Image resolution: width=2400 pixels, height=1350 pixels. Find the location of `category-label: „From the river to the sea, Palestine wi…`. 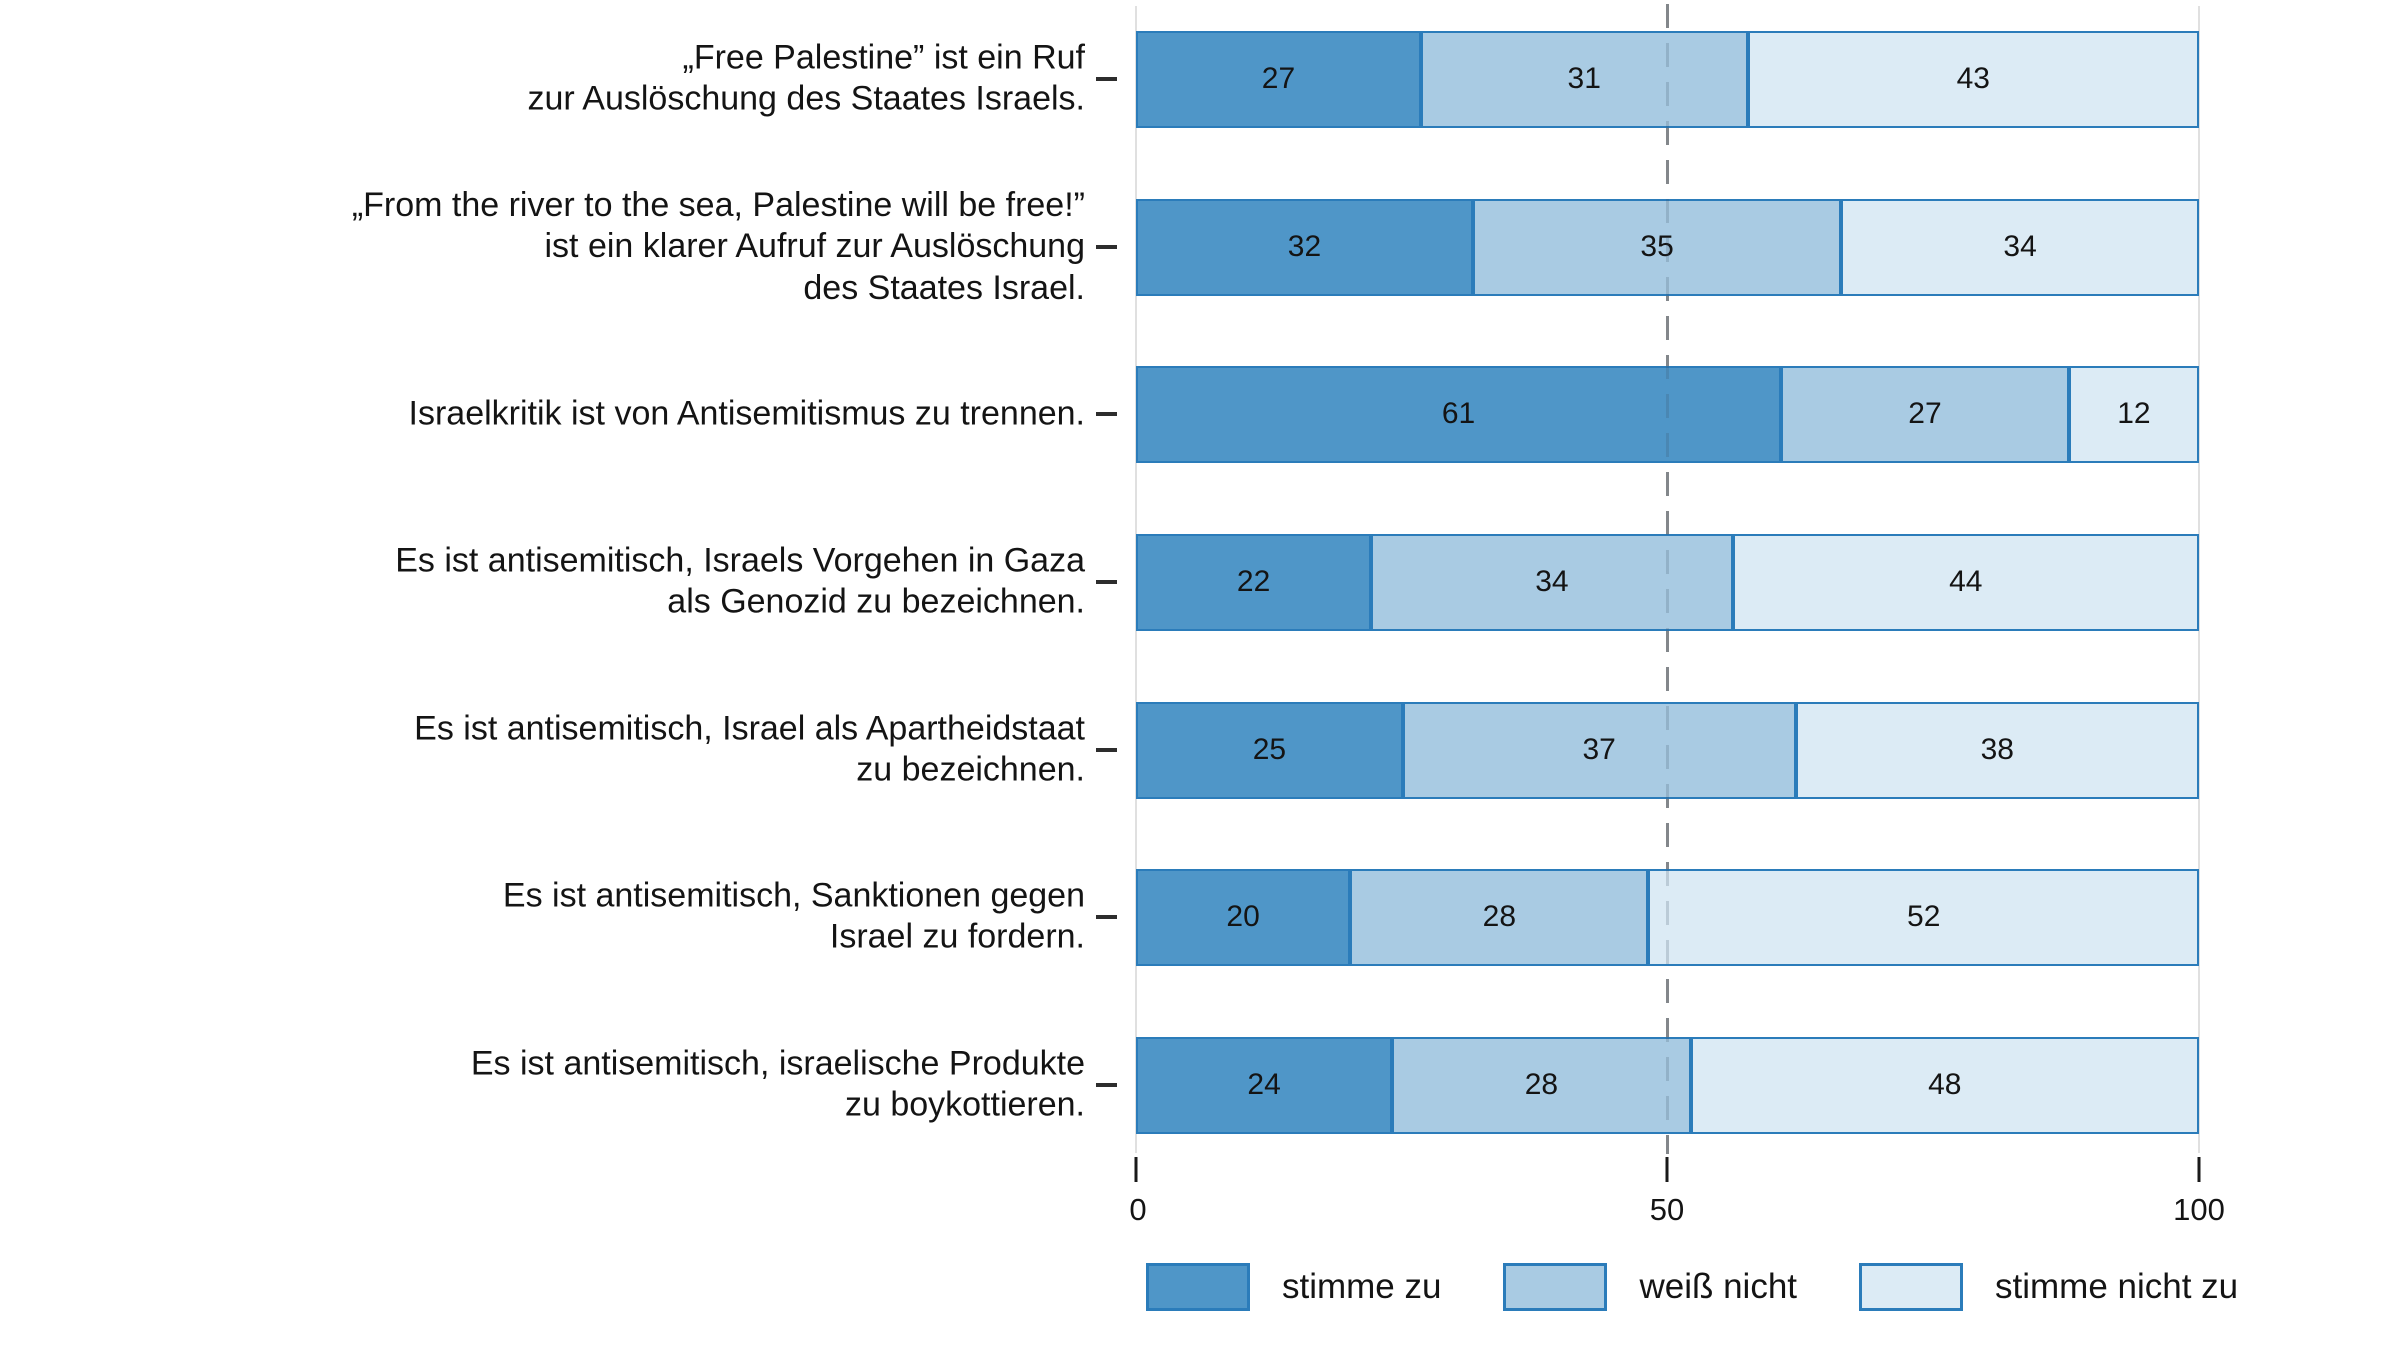

category-label: „From the river to the sea, Palestine wi… is located at coordinates (718, 246).